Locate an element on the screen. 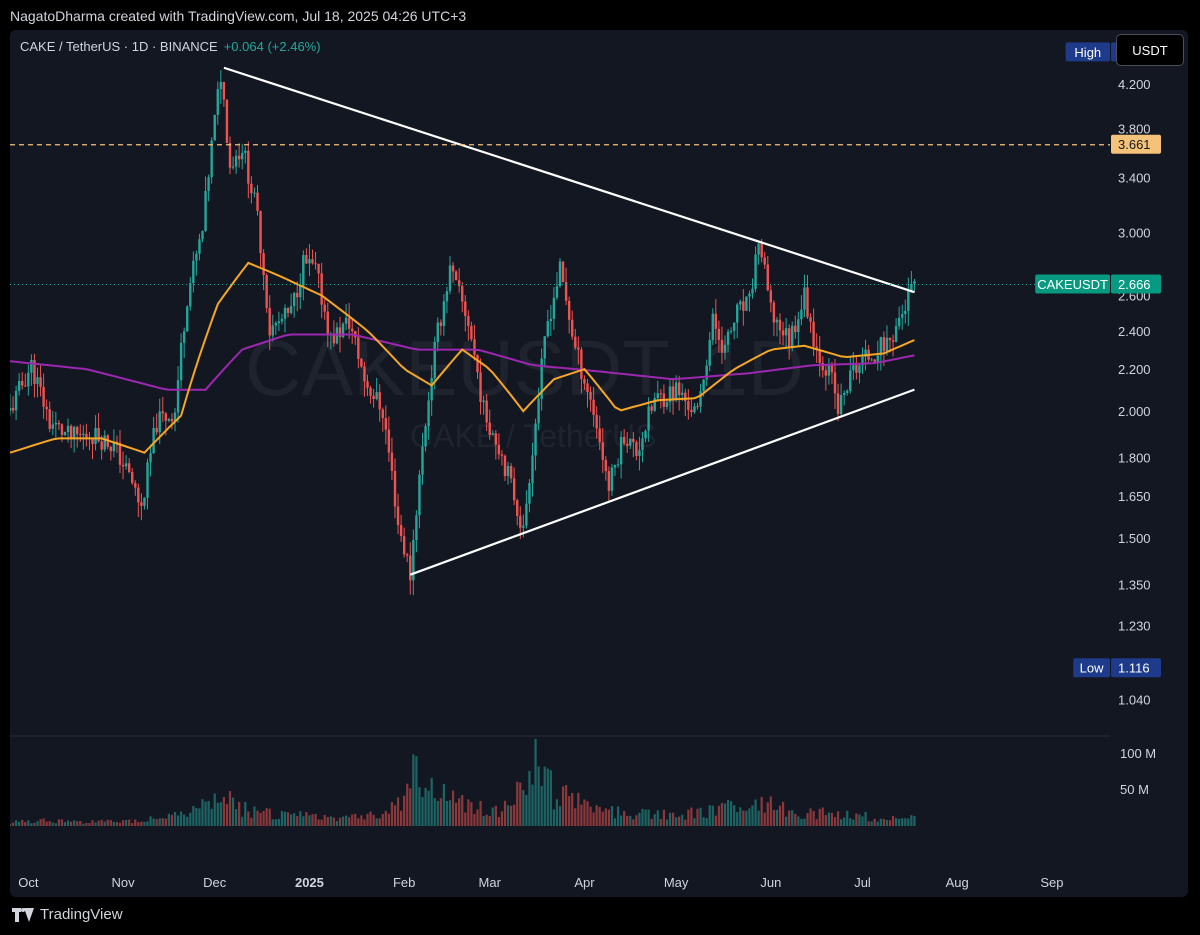 Image resolution: width=1200 pixels, height=935 pixels. price-tick-label: 2.200 is located at coordinates (1134, 369).